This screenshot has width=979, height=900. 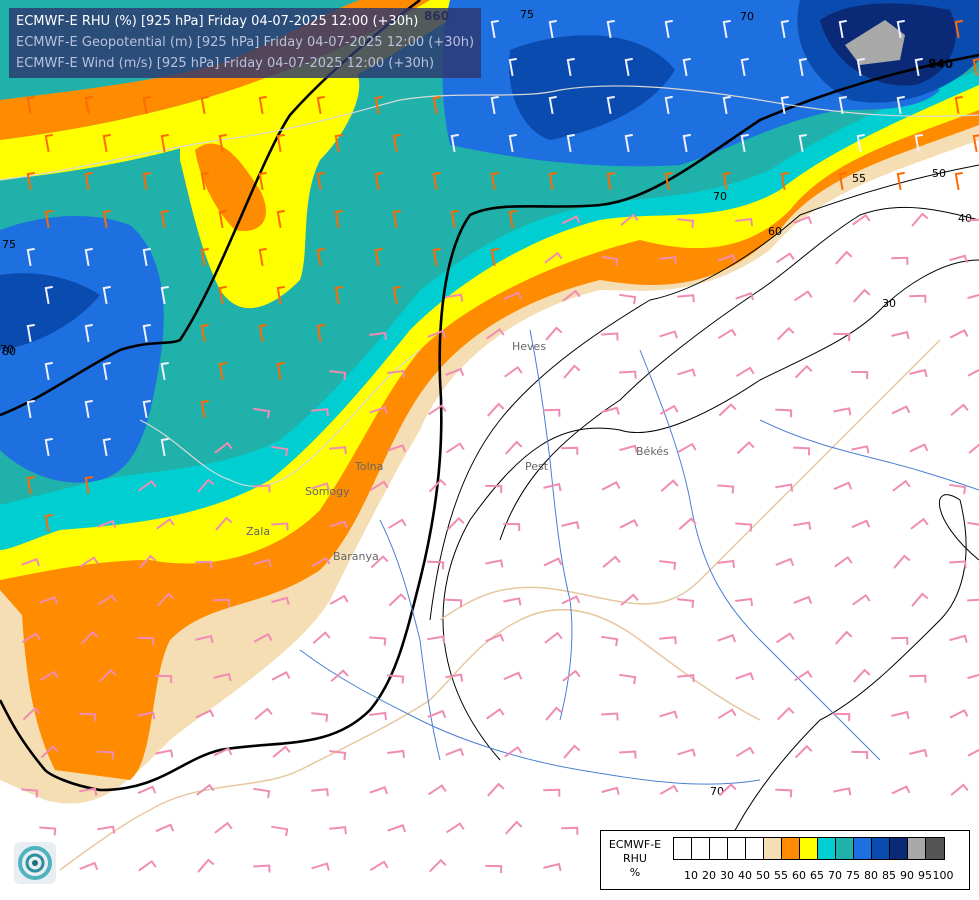 I want to click on legend-color-bar, so click(x=809, y=848).